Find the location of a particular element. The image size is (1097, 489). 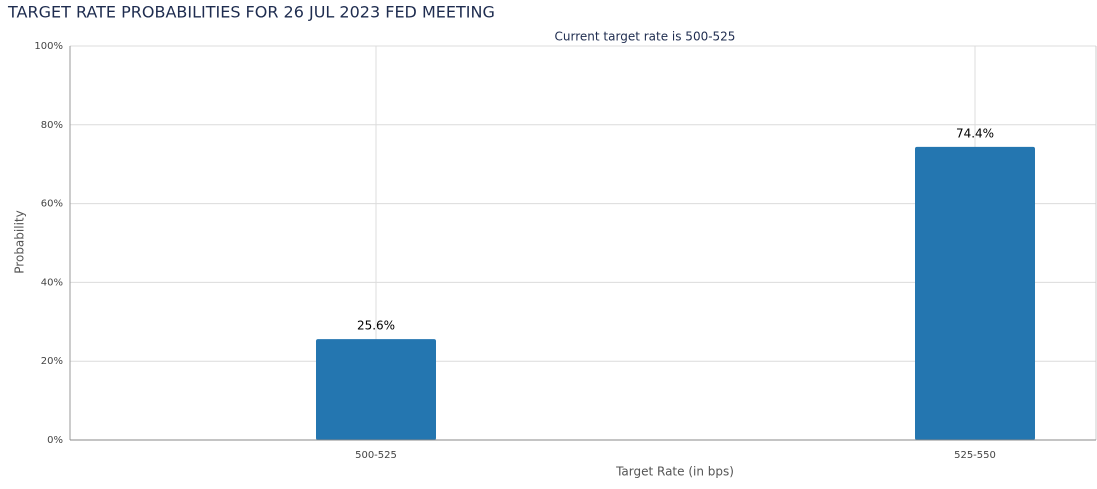

value-label: 74.4% is located at coordinates (975, 133).